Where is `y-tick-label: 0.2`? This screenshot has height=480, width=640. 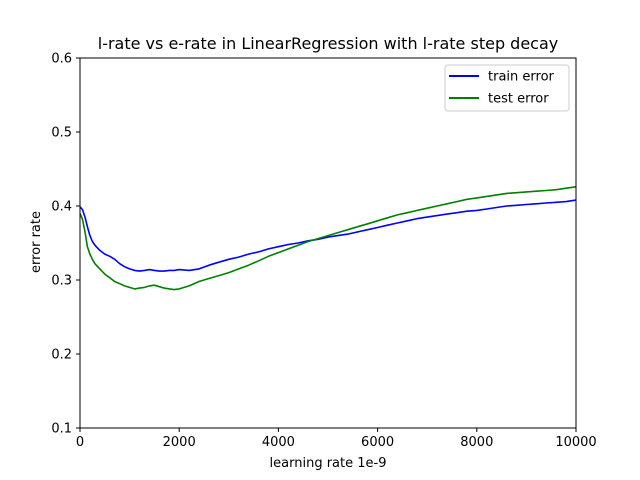
y-tick-label: 0.2 is located at coordinates (61, 355).